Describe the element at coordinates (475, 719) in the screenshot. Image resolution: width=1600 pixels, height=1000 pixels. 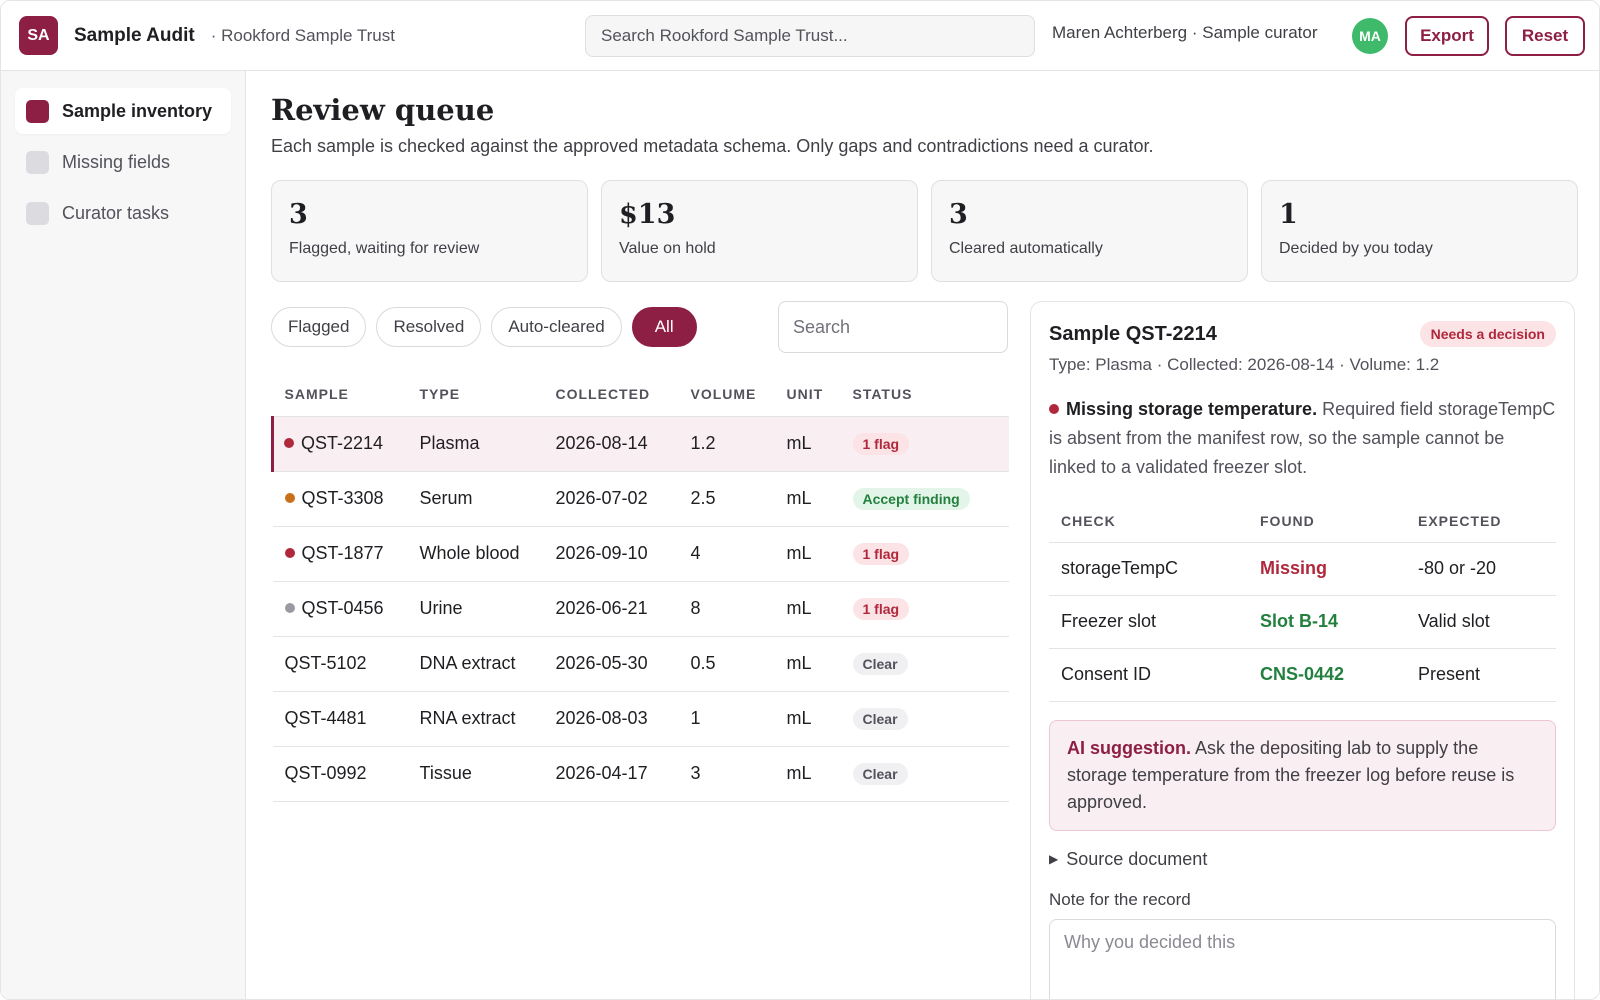
I see `type-cell: RNA extract` at that location.